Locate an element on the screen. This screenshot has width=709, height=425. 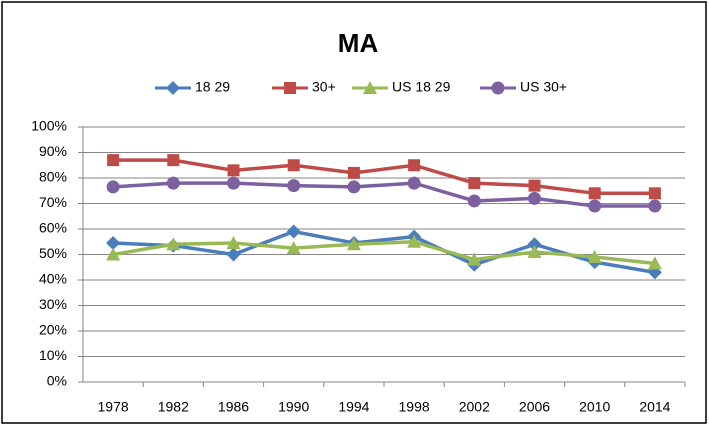
y-tick-label: 20% is located at coordinates (53, 330).